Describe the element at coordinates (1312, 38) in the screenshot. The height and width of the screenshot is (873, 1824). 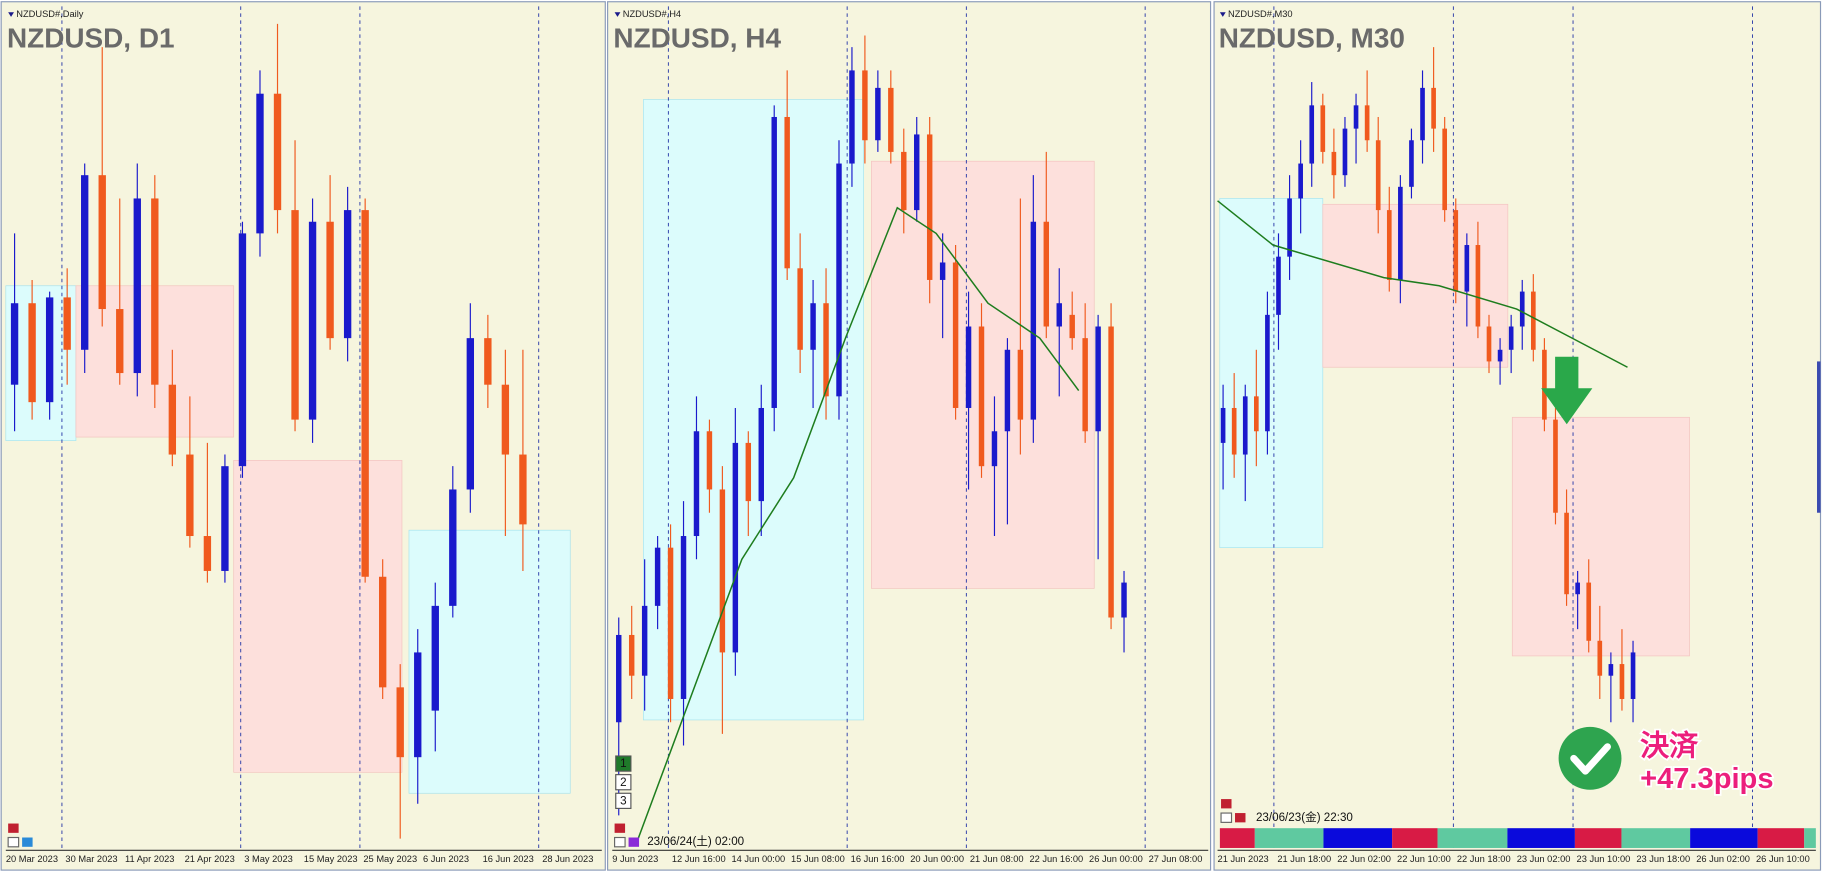
I see `chart-title: NZDUSD, M30` at that location.